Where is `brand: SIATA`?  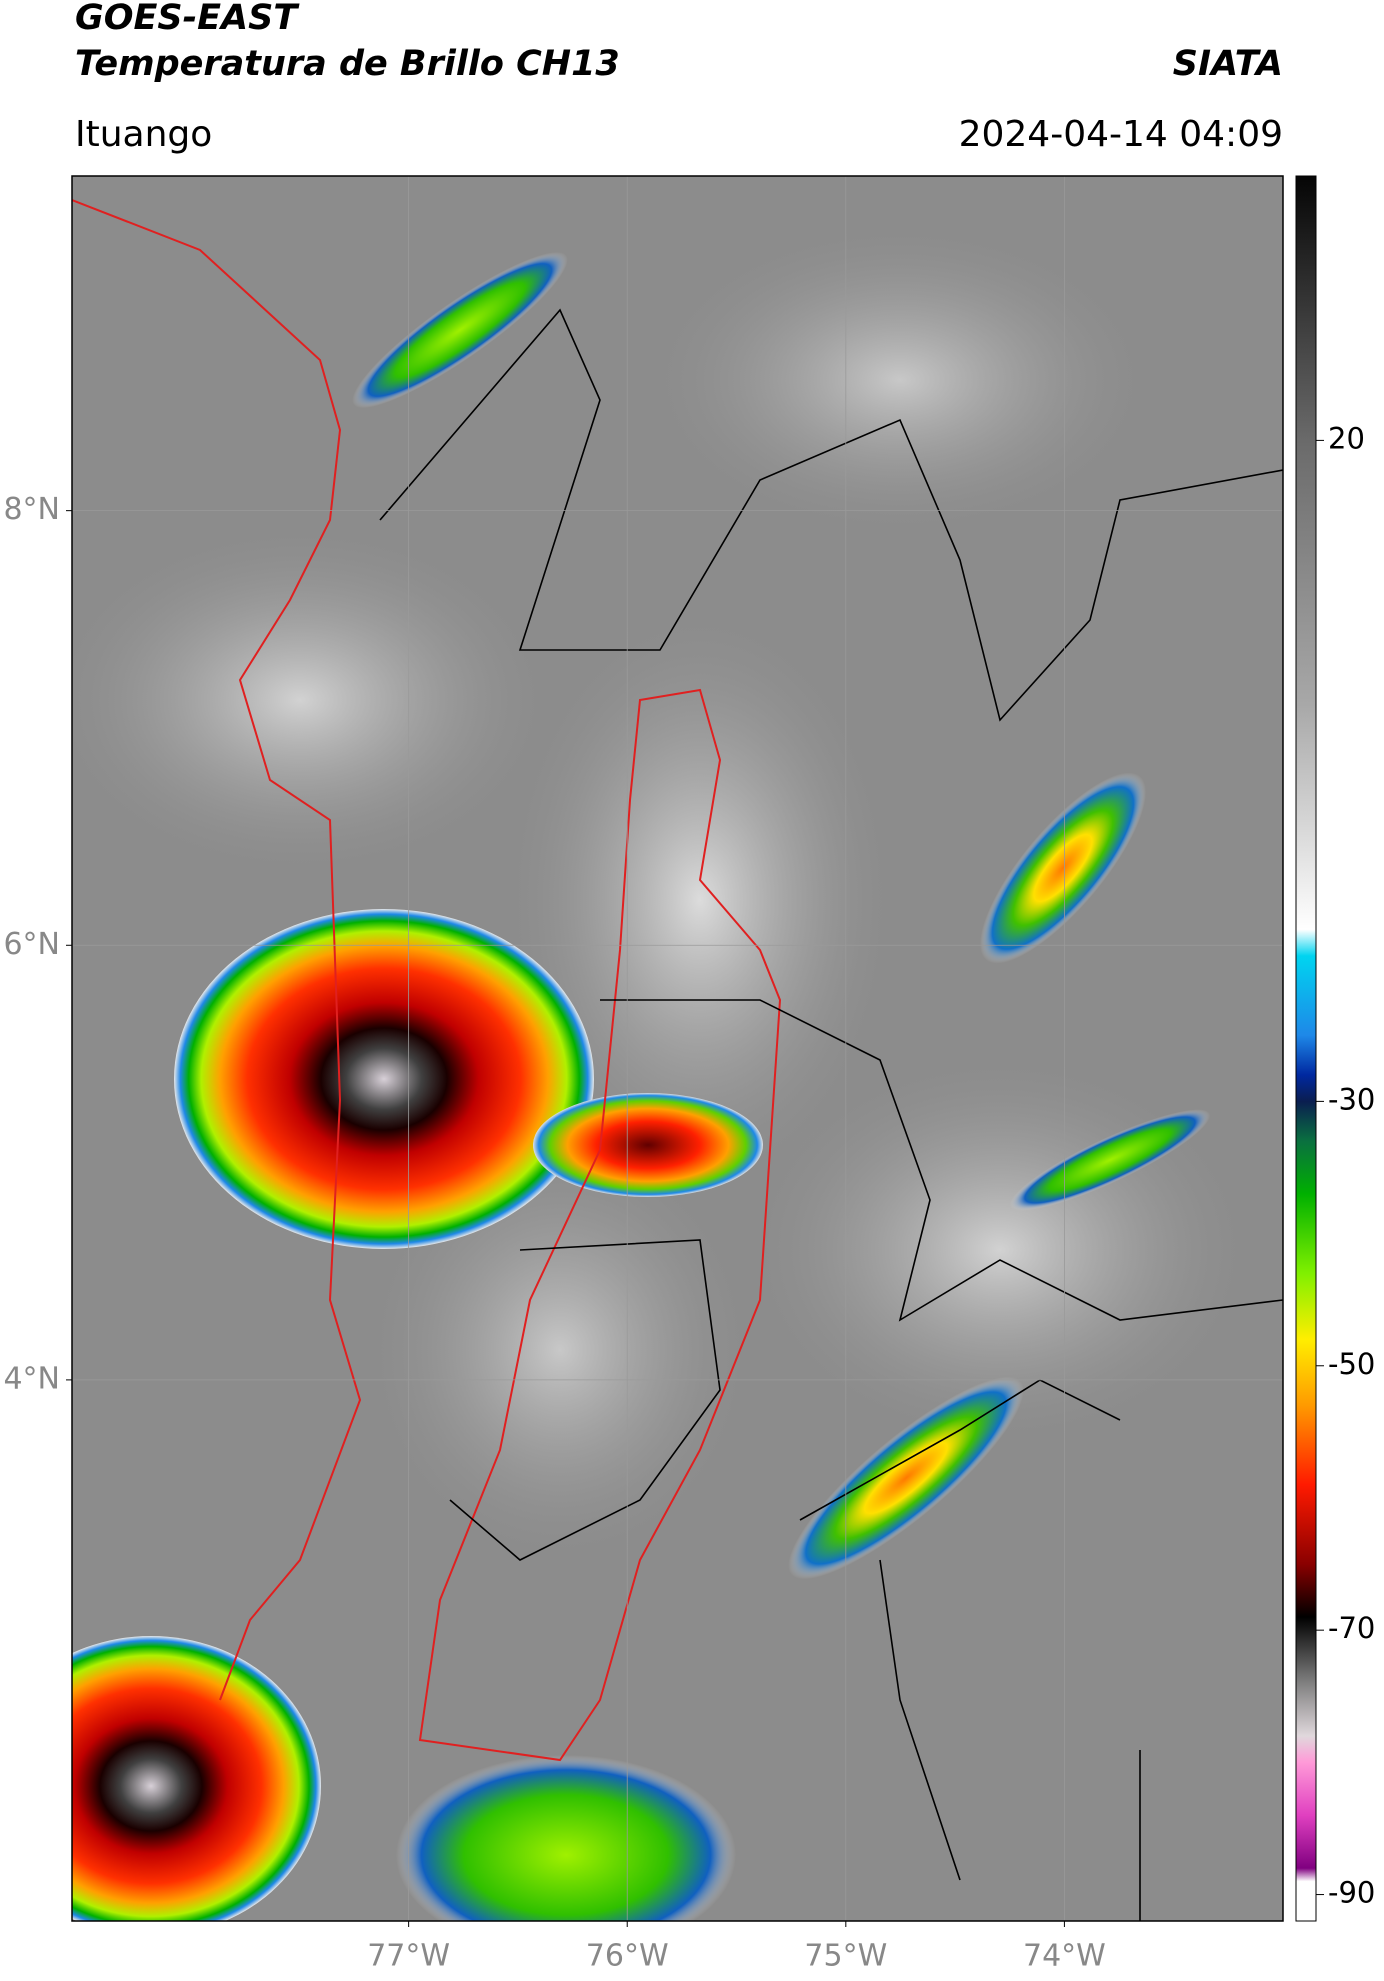 brand: SIATA is located at coordinates (1228, 64).